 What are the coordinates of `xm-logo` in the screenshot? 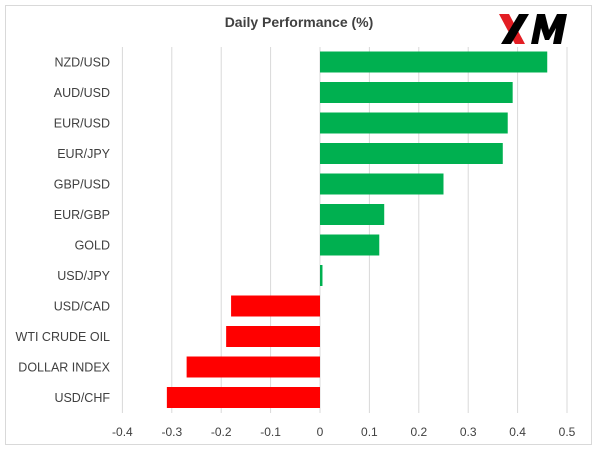 It's located at (533, 29).